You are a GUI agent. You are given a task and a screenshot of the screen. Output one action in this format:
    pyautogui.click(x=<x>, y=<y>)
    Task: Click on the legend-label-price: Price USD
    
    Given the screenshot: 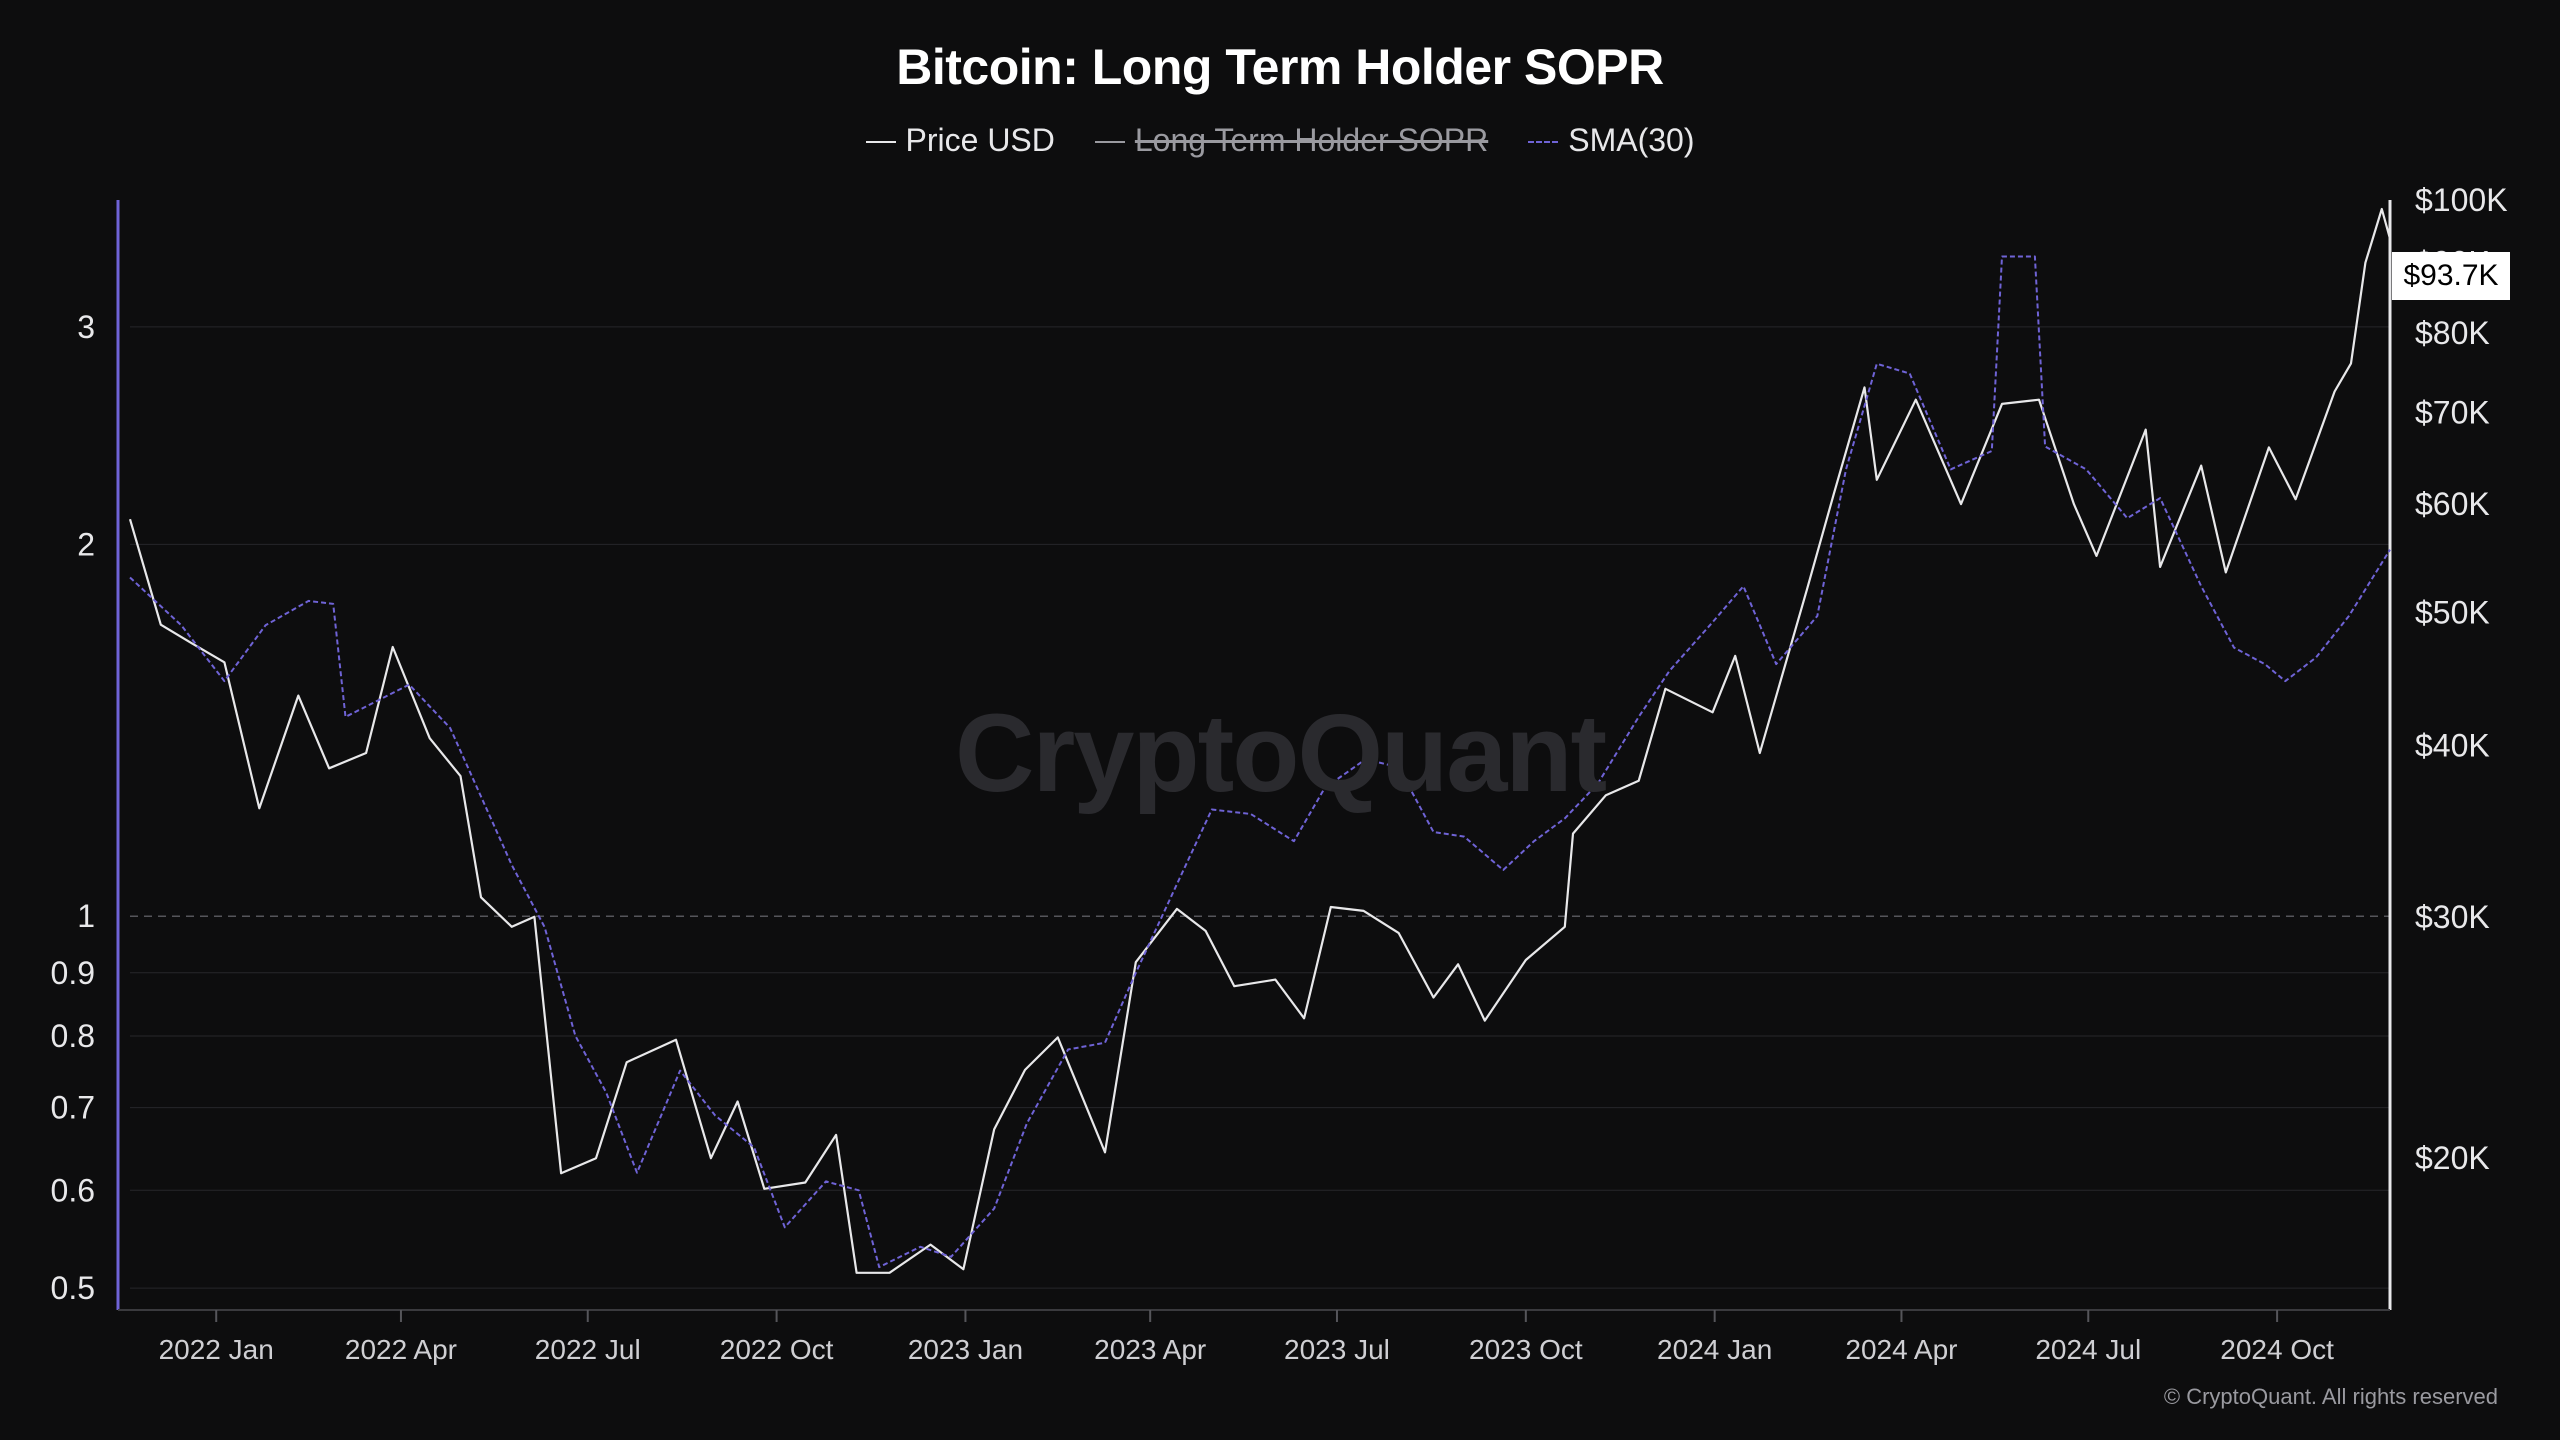 What is the action you would take?
    pyautogui.click(x=980, y=140)
    